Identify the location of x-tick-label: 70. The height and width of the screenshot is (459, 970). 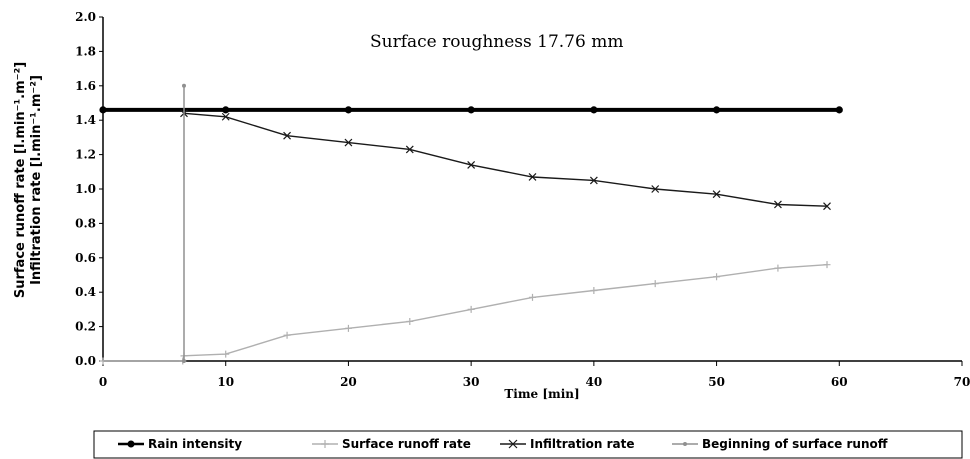
(962, 382).